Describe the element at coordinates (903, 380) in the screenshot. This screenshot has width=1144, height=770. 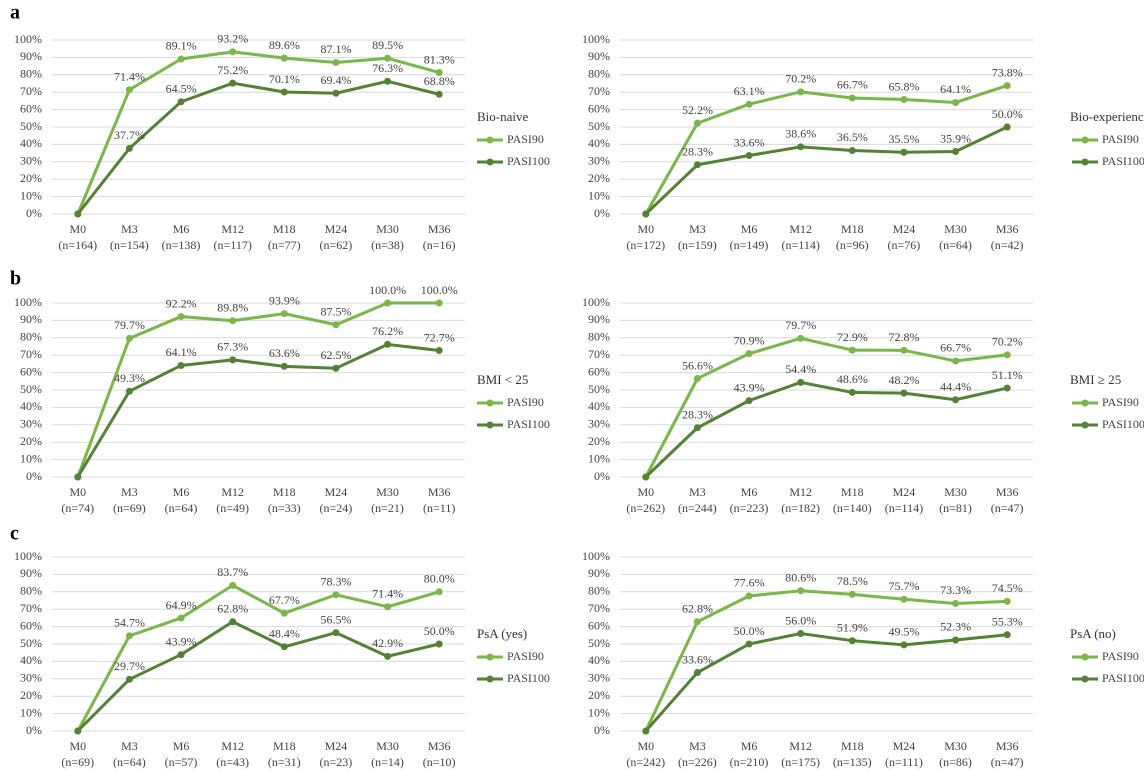
I see `data-label: 48.2%` at that location.